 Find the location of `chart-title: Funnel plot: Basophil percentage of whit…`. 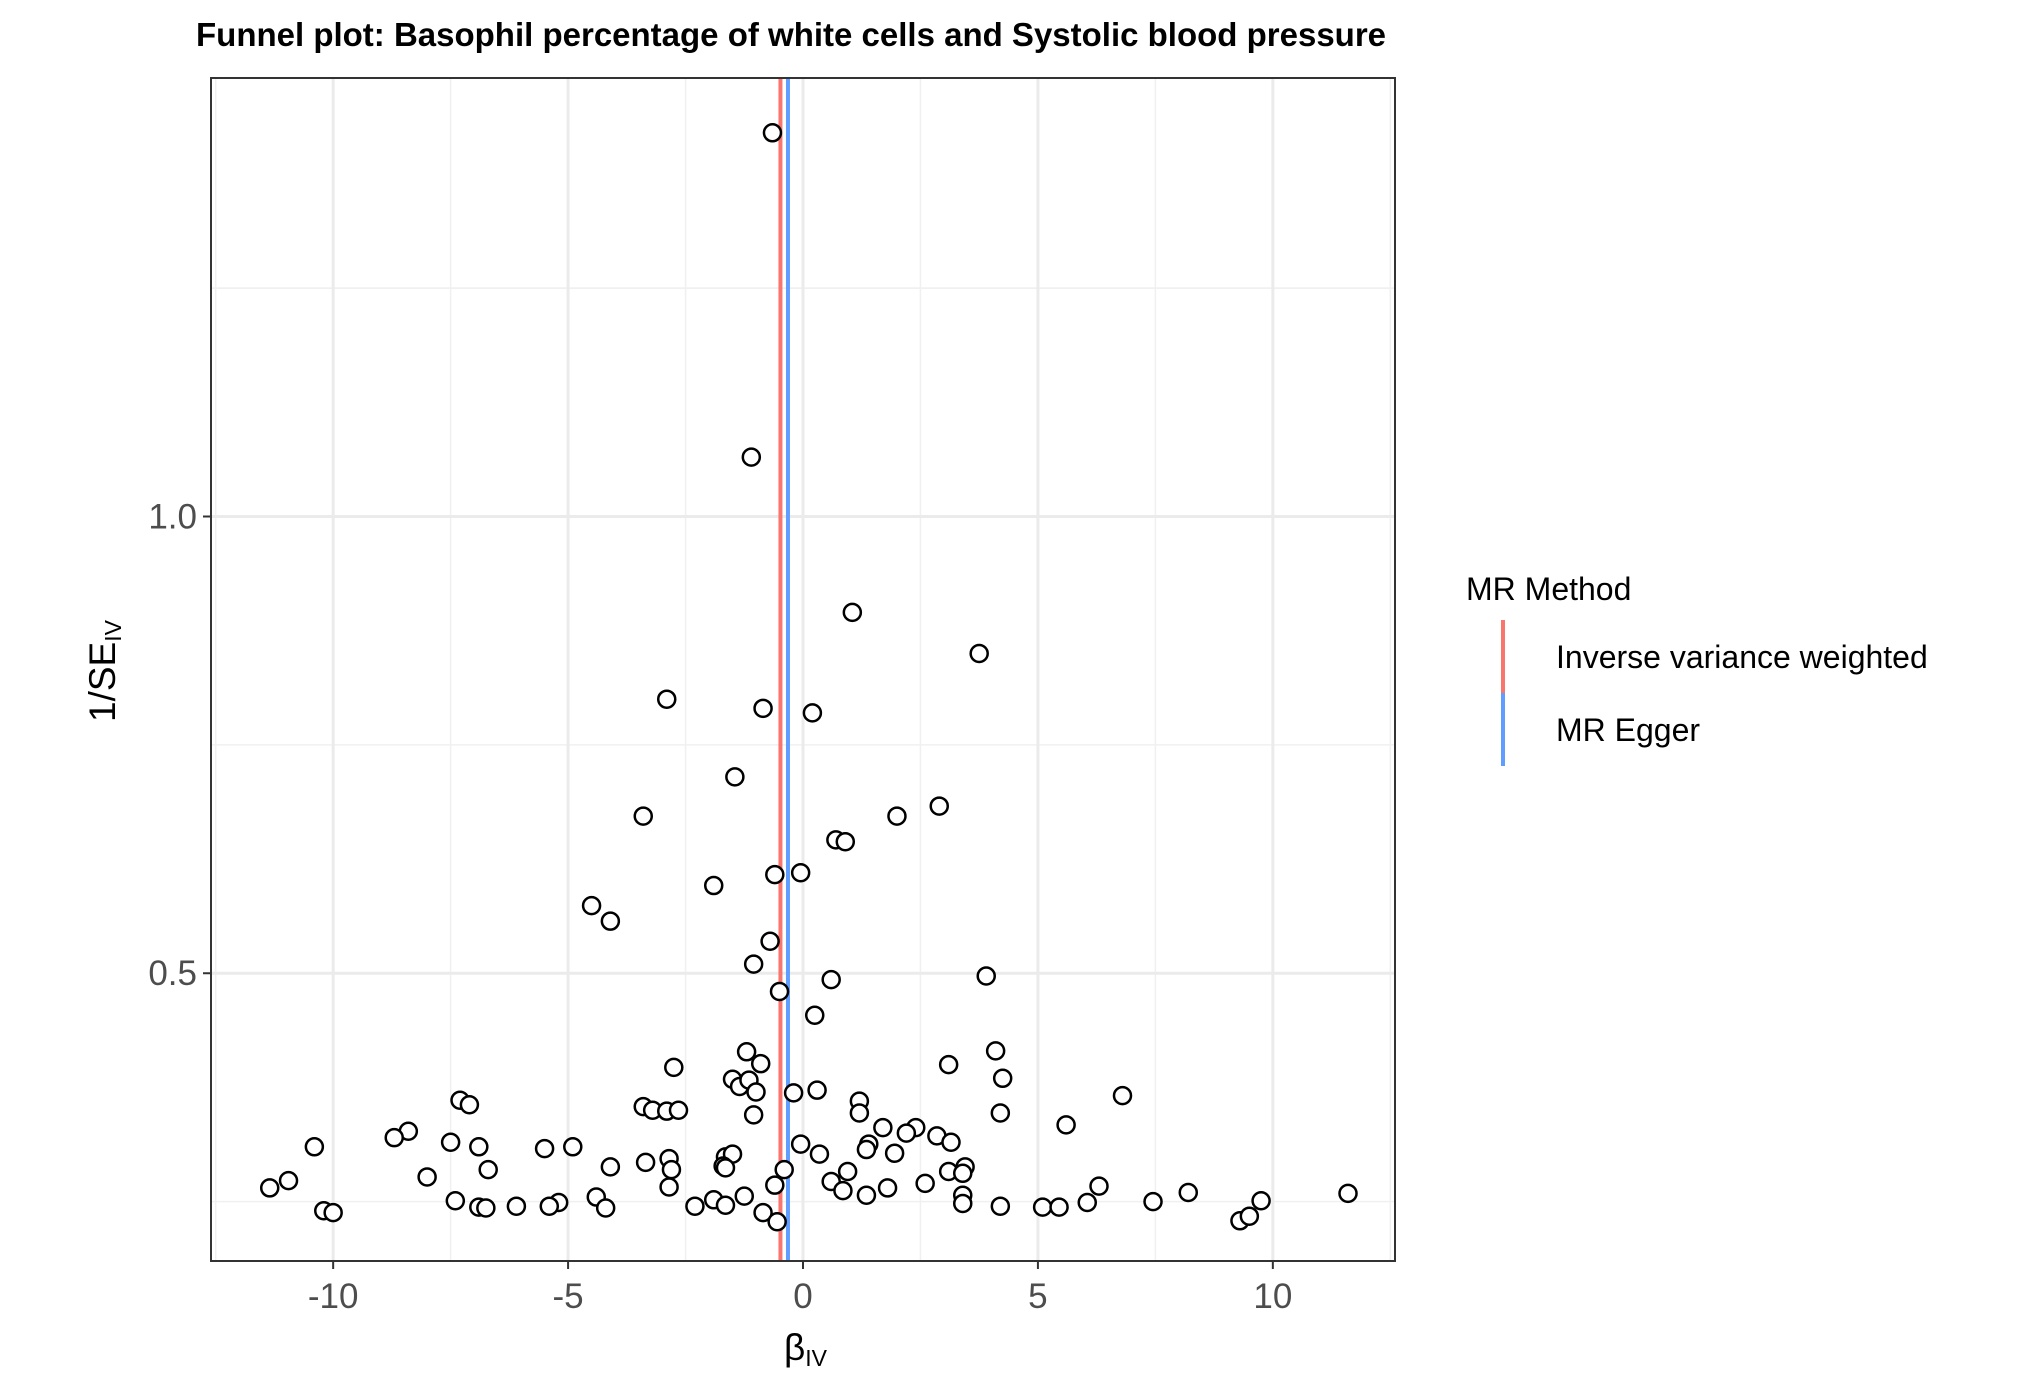

chart-title: Funnel plot: Basophil percentage of whit… is located at coordinates (791, 34).